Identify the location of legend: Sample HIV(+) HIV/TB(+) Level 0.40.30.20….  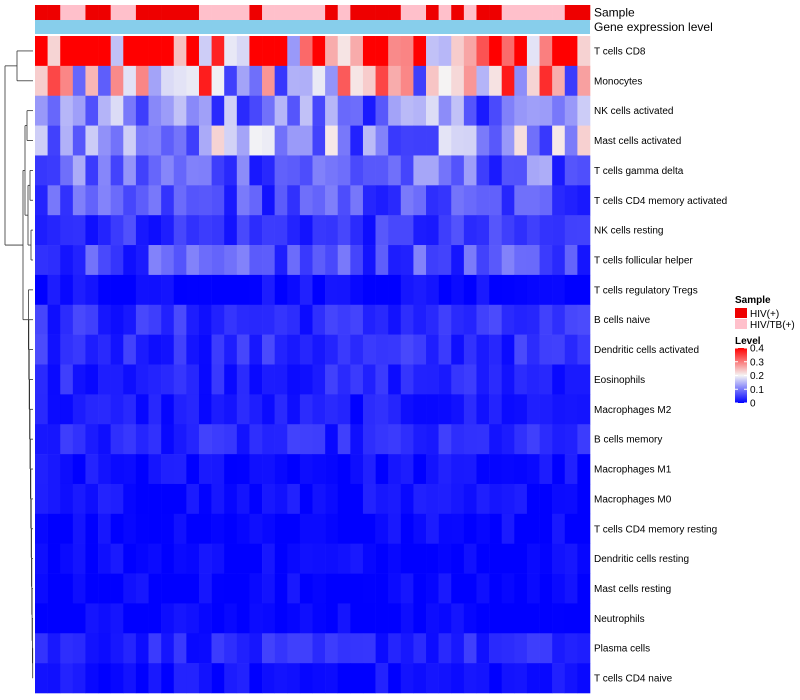
(765, 352).